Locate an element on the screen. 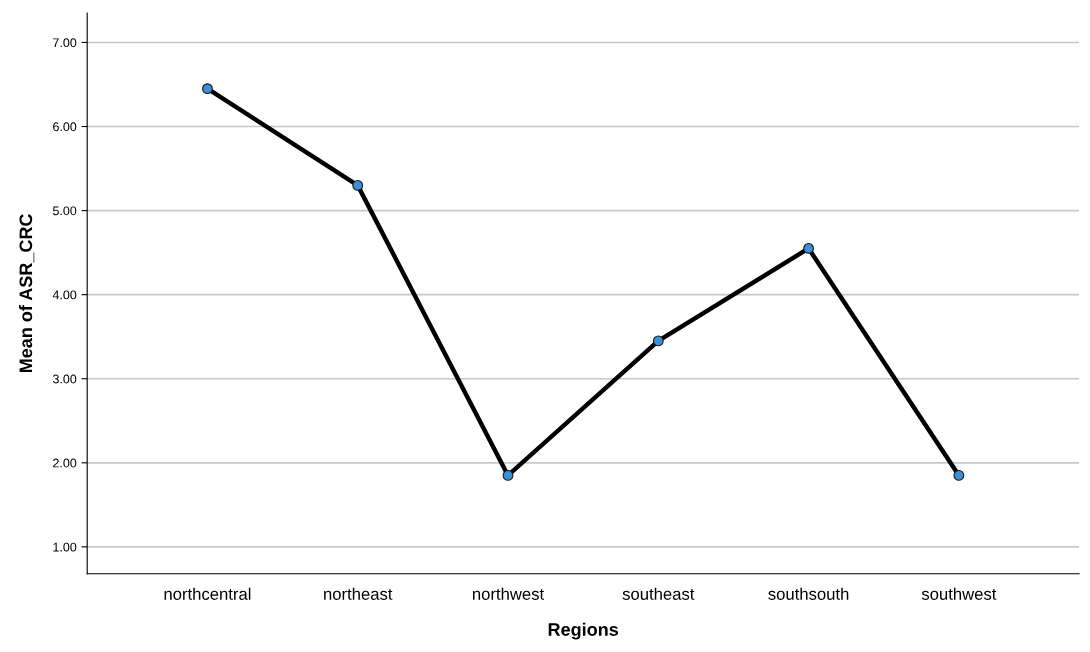  x-tick-label: southsouth is located at coordinates (808, 593).